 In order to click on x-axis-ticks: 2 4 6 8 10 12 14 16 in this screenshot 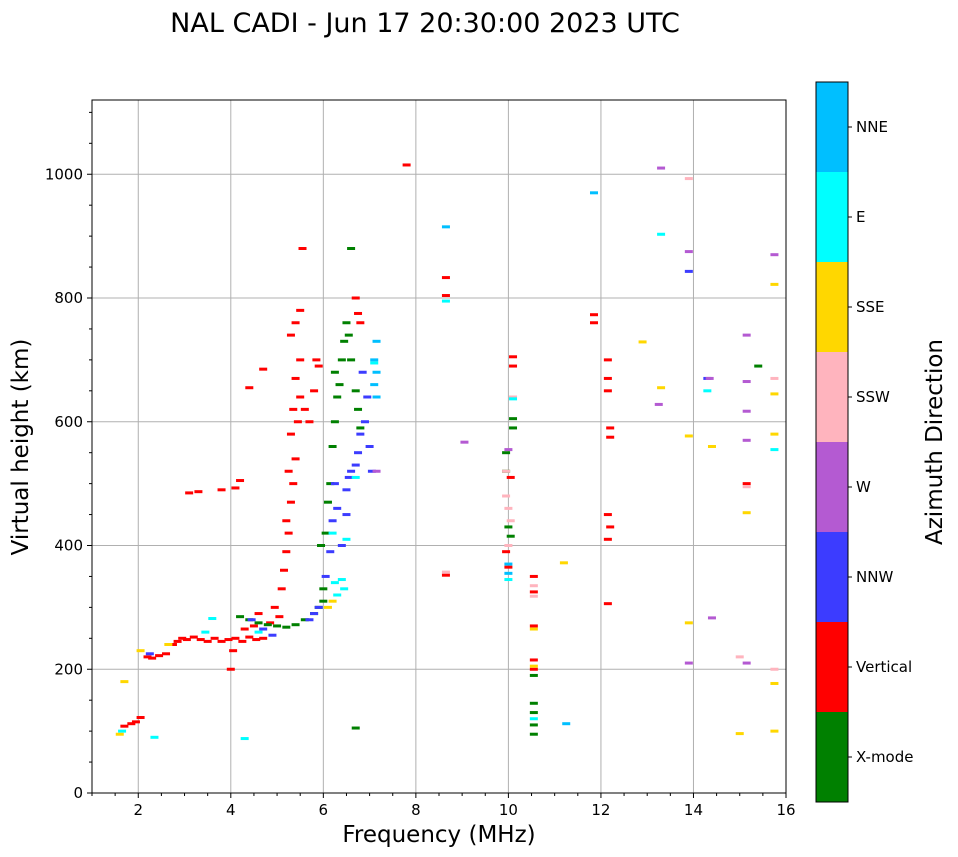, I will do `click(443, 806)`.